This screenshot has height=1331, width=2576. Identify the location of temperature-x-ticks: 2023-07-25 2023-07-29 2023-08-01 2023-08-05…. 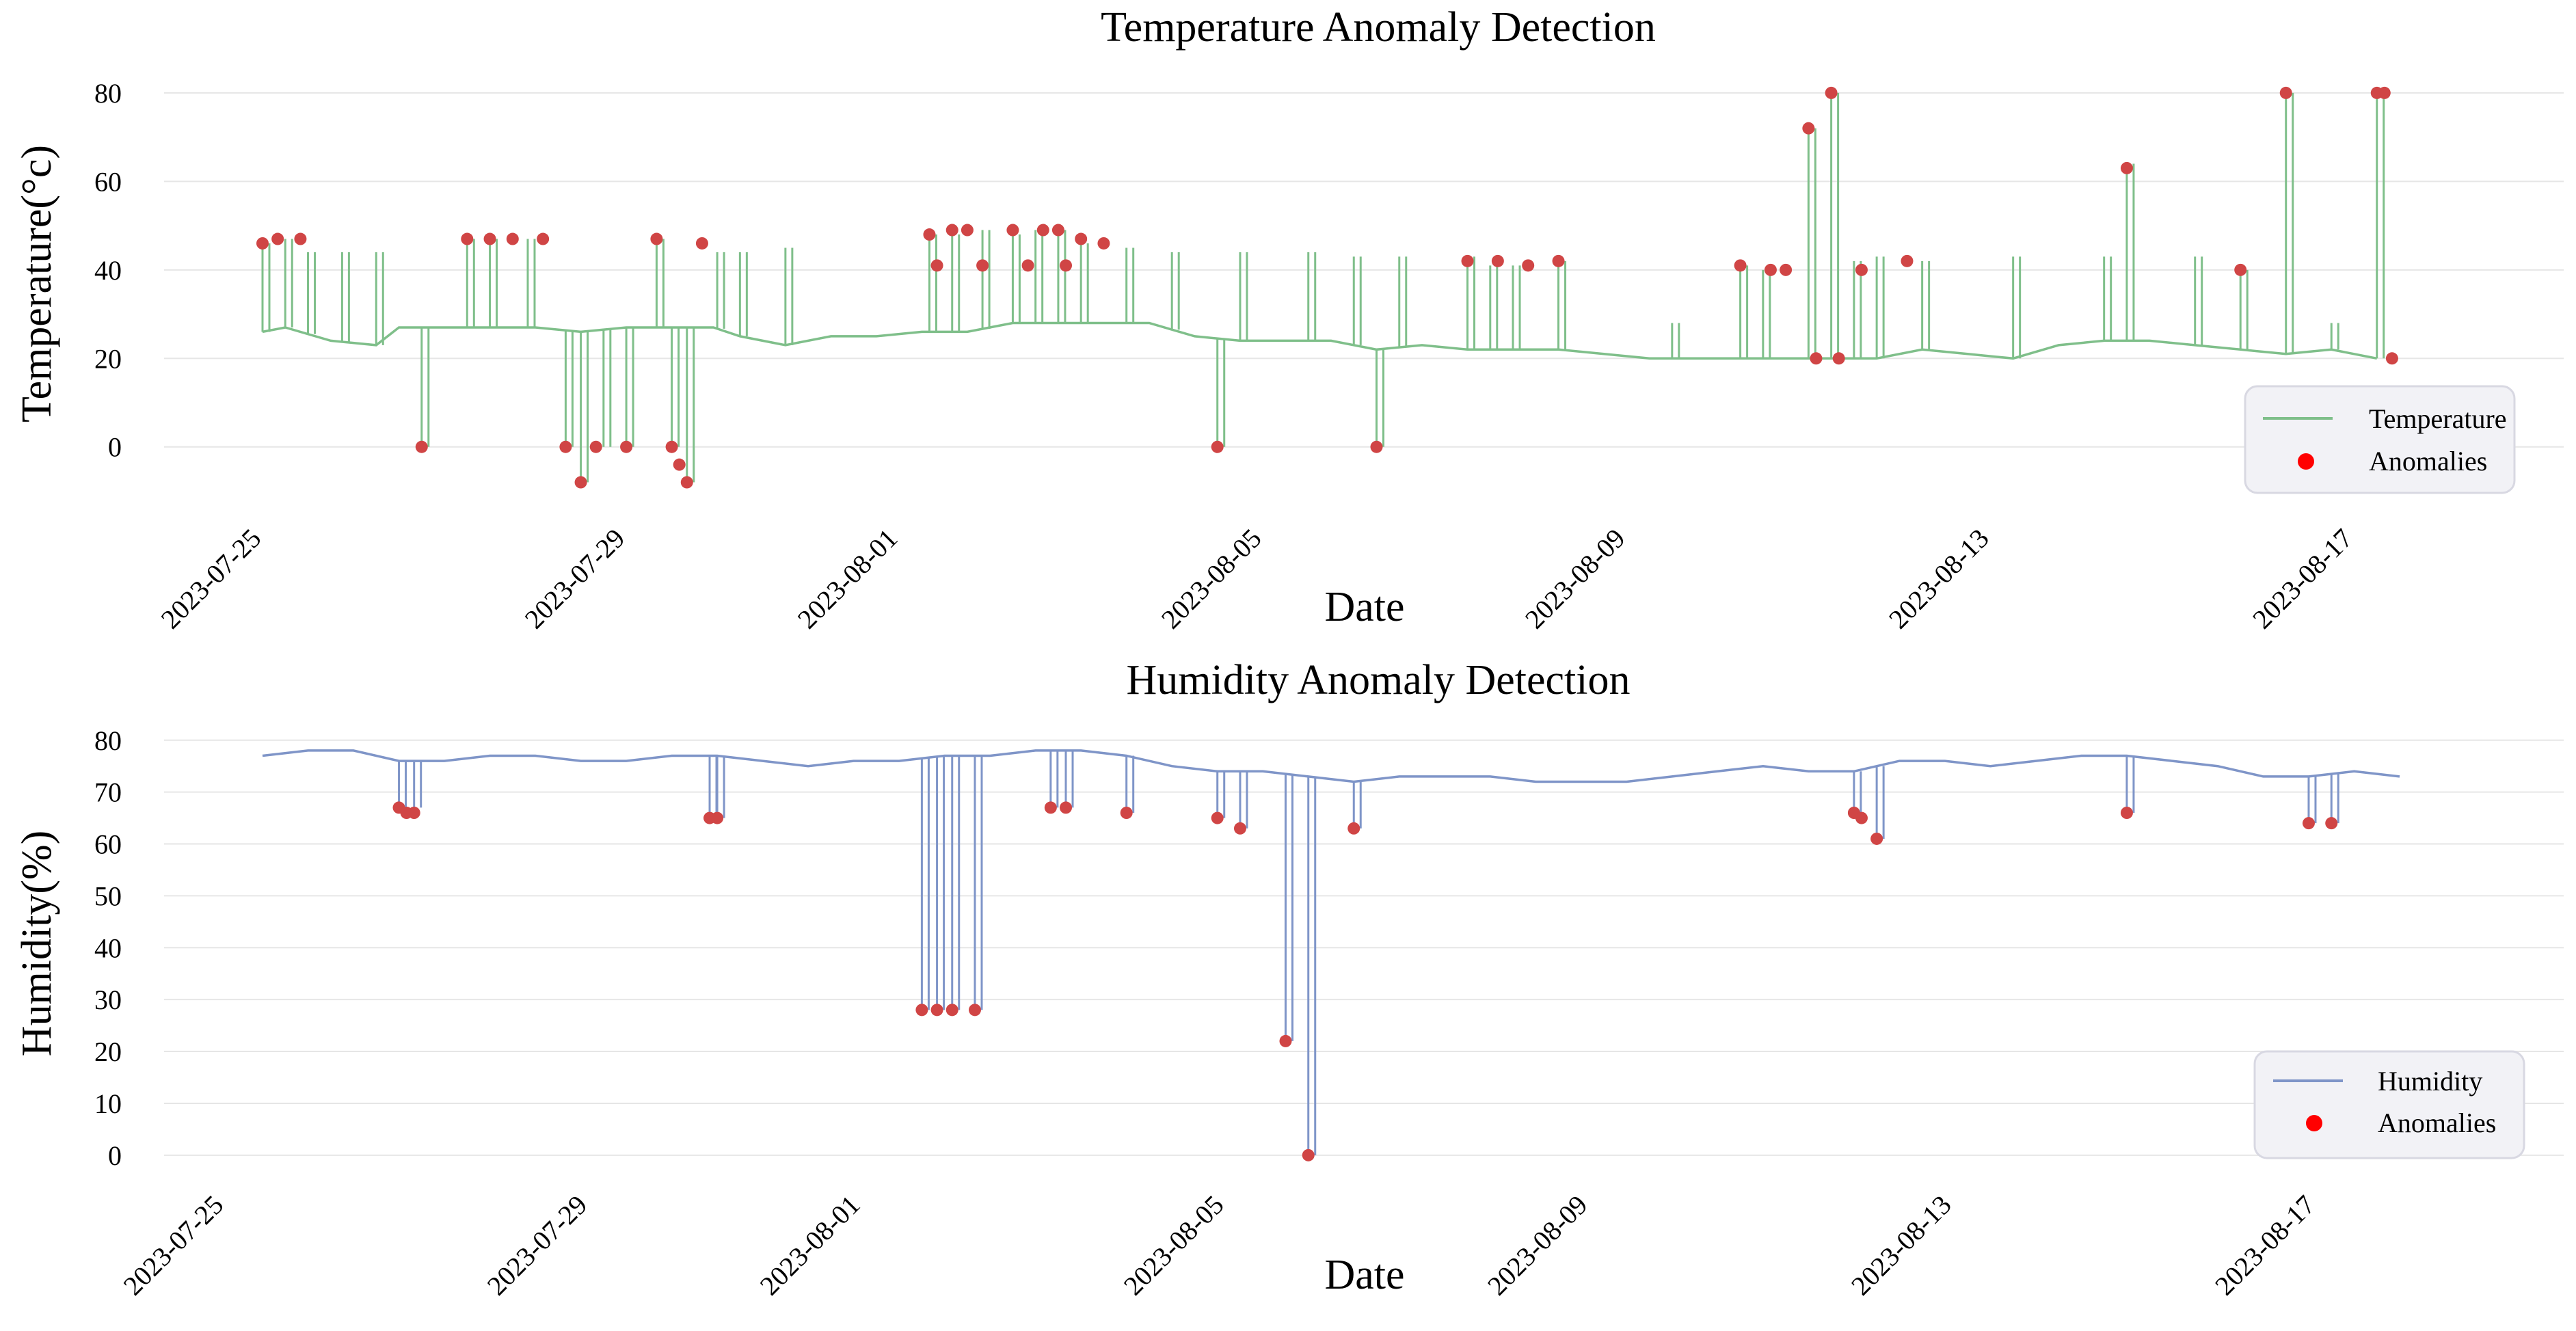
(1257, 579).